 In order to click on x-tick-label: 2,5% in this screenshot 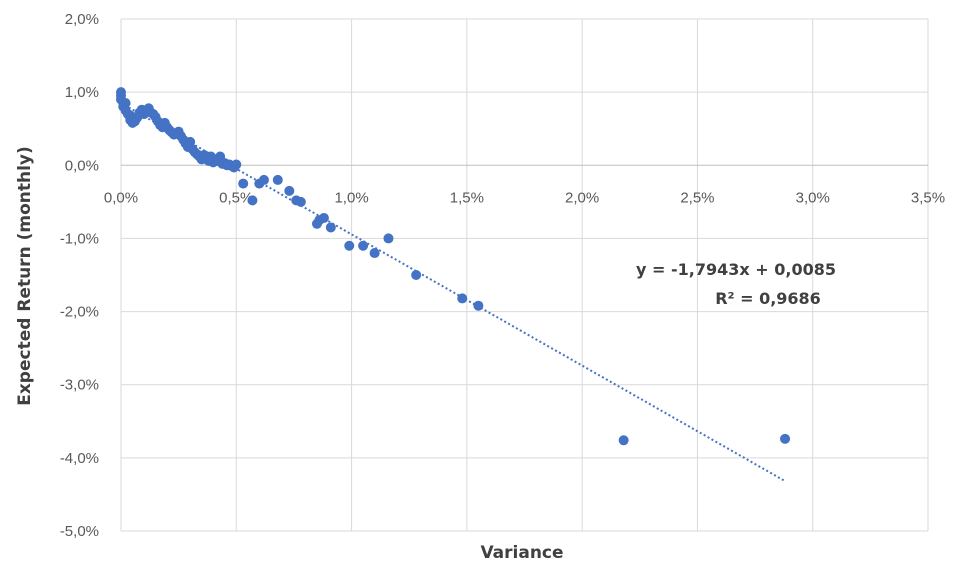, I will do `click(697, 197)`.